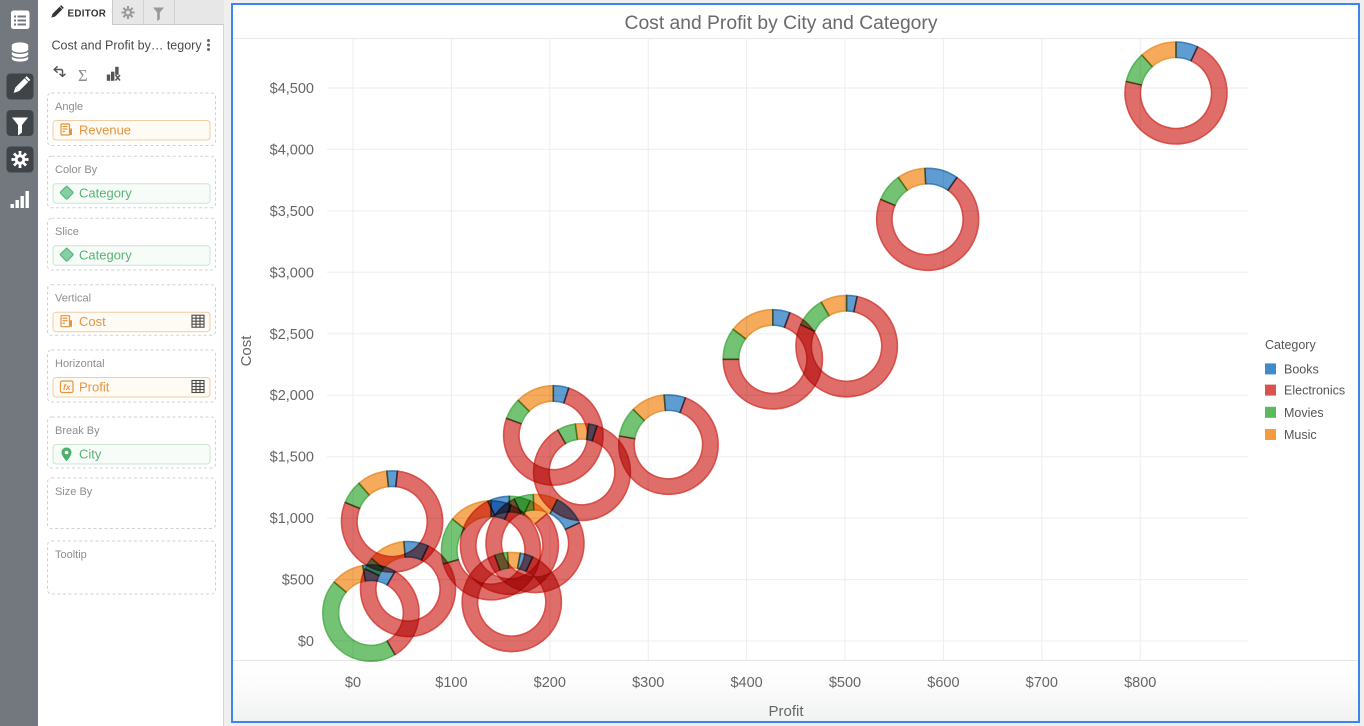 Image resolution: width=1364 pixels, height=726 pixels. Describe the element at coordinates (1304, 413) in the screenshot. I see `svg-text: Movies` at that location.